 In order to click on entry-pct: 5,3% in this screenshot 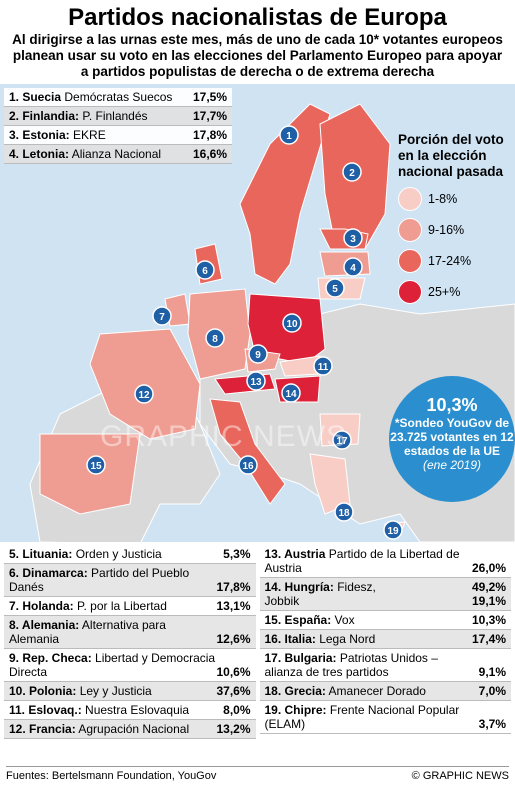, I will do `click(236, 554)`.